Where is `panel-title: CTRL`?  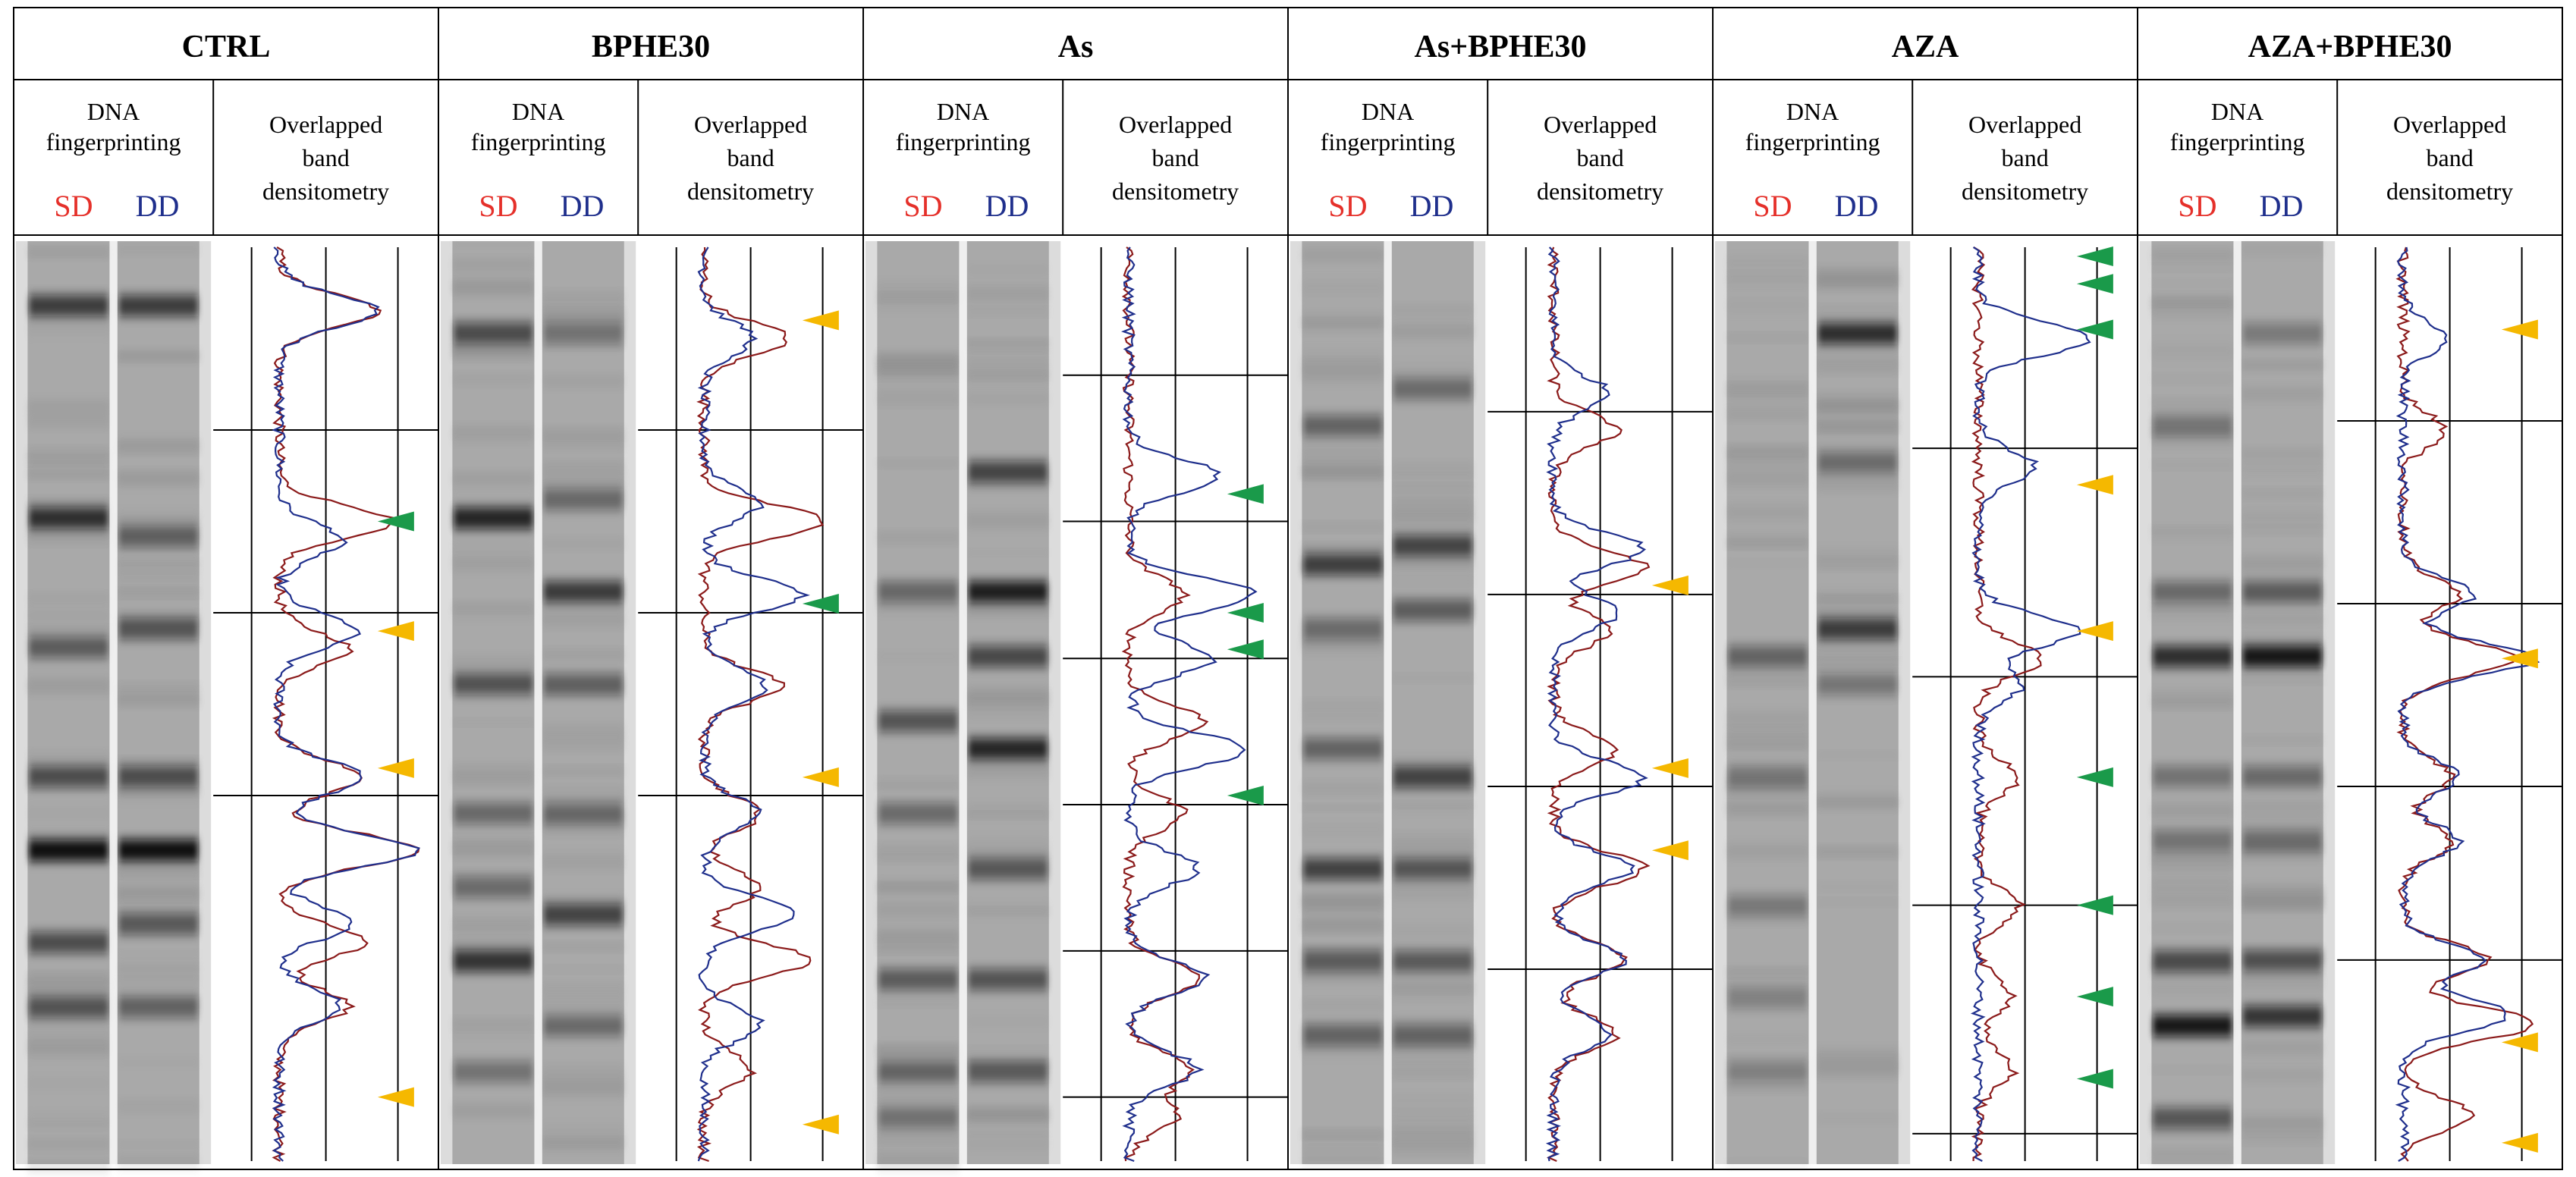
panel-title: CTRL is located at coordinates (226, 47).